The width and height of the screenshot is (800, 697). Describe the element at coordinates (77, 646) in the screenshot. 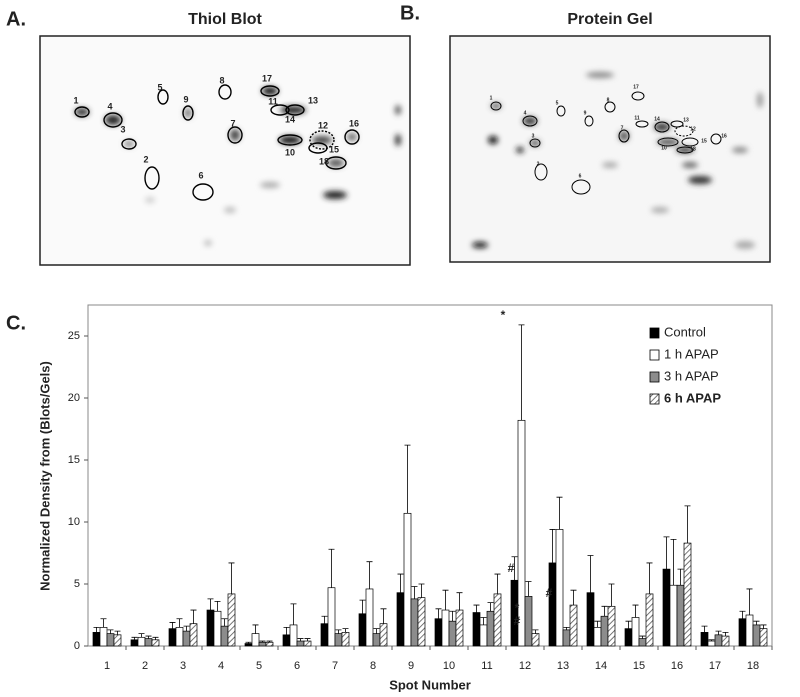

I see `y-tick-label: 0` at that location.